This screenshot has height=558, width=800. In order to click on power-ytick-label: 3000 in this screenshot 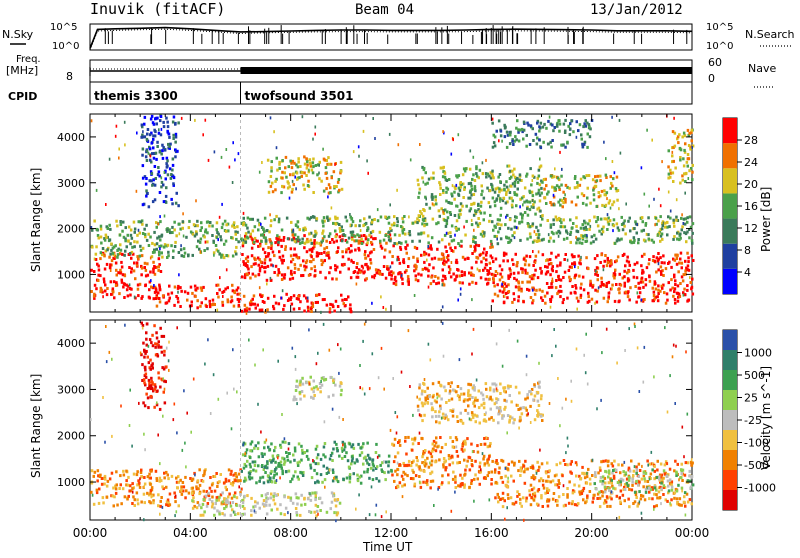, I will do `click(71, 183)`.